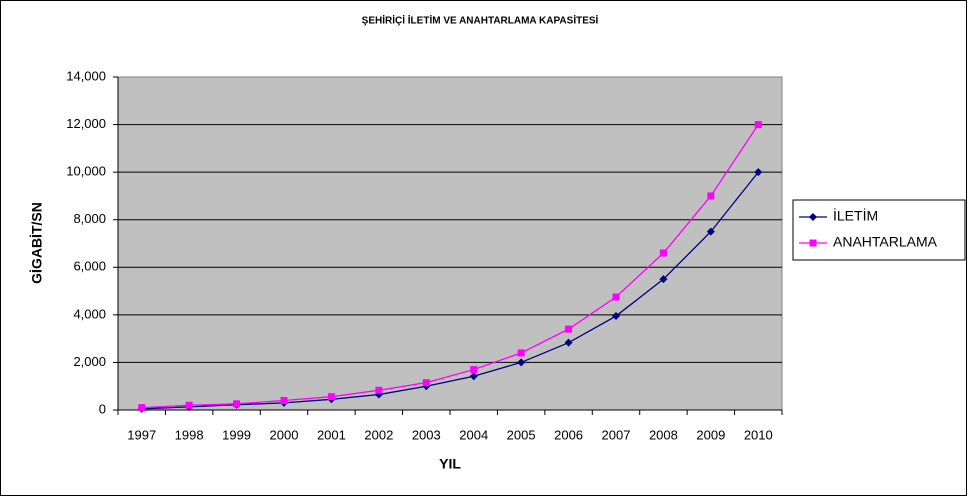  I want to click on x-tick-label: 2002, so click(378, 434).